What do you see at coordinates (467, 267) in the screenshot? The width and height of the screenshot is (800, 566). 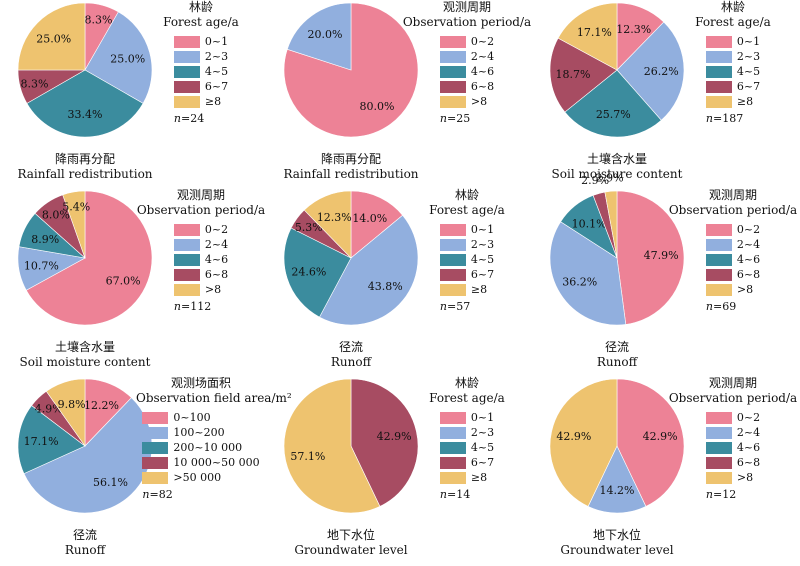 I see `legend-items: 0~1 2~3 4~5 6~7 ≥8 n=57` at bounding box center [467, 267].